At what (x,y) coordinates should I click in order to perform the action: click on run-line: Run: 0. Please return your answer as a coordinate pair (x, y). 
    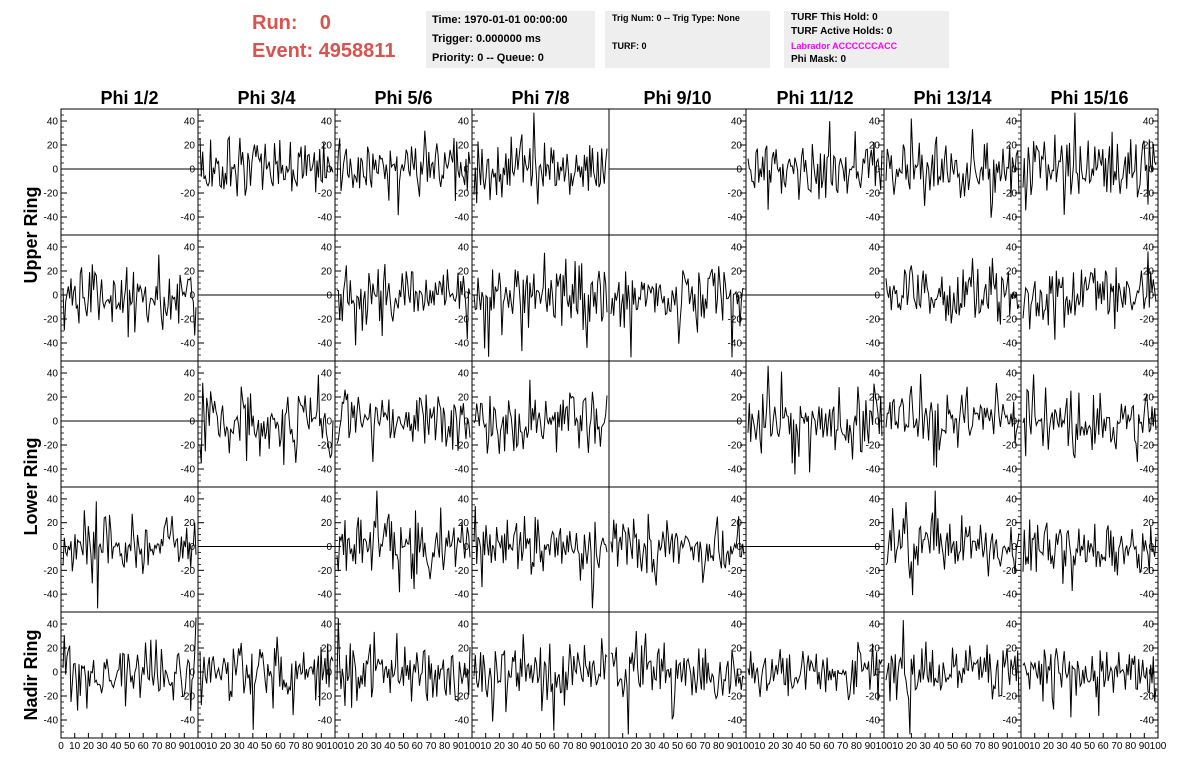
    Looking at the image, I should click on (323, 23).